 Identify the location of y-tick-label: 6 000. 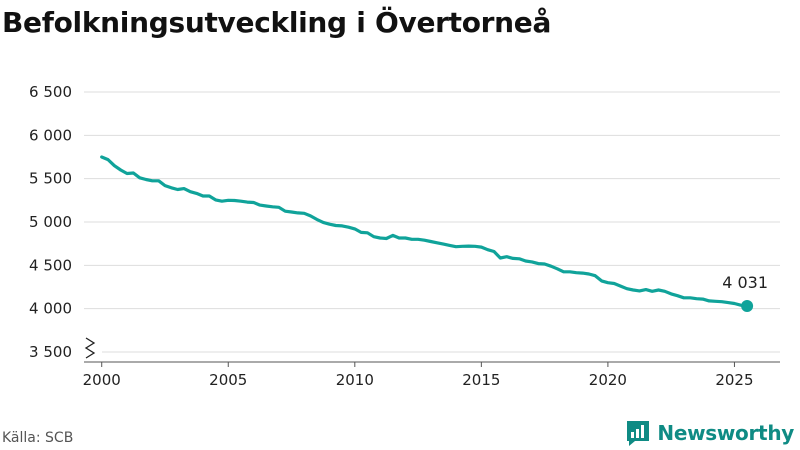
(50, 135).